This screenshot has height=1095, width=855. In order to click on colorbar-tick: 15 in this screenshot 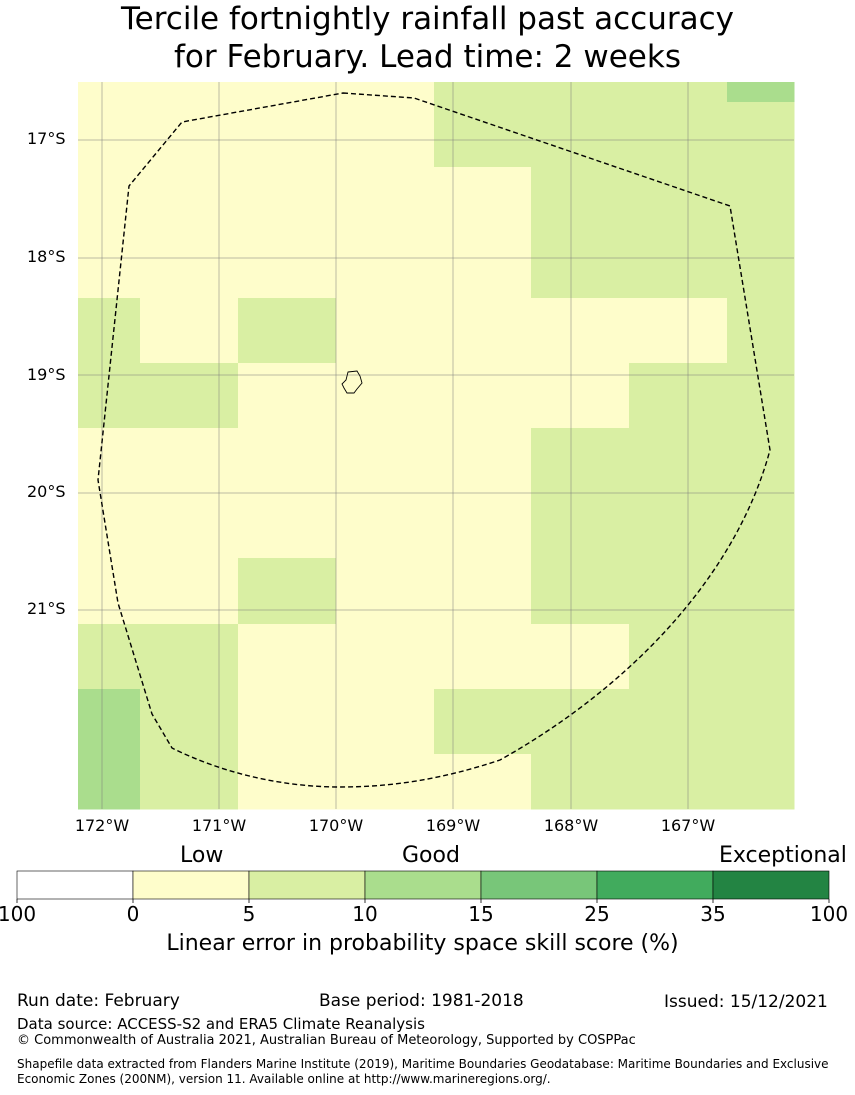, I will do `click(481, 914)`.